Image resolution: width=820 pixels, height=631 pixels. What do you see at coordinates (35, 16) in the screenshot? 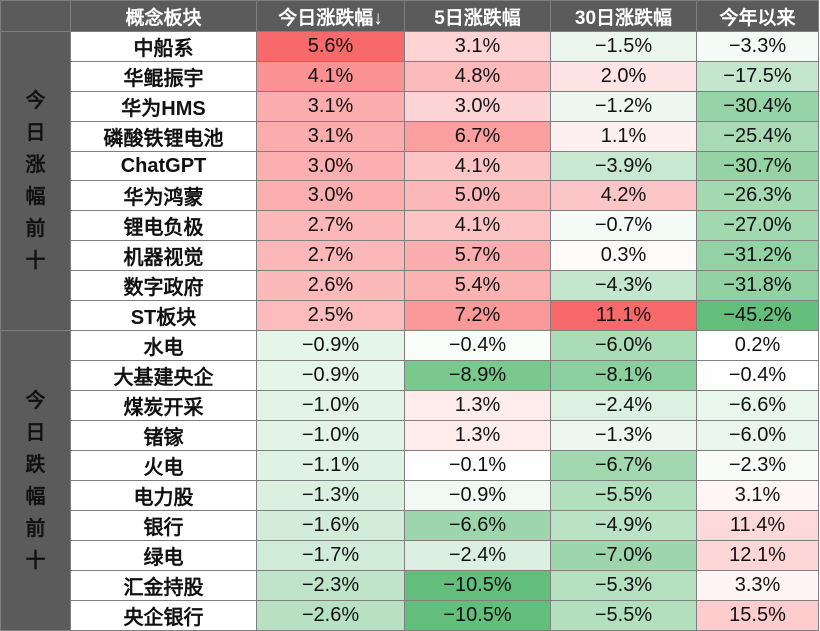
I see `header-corner` at bounding box center [35, 16].